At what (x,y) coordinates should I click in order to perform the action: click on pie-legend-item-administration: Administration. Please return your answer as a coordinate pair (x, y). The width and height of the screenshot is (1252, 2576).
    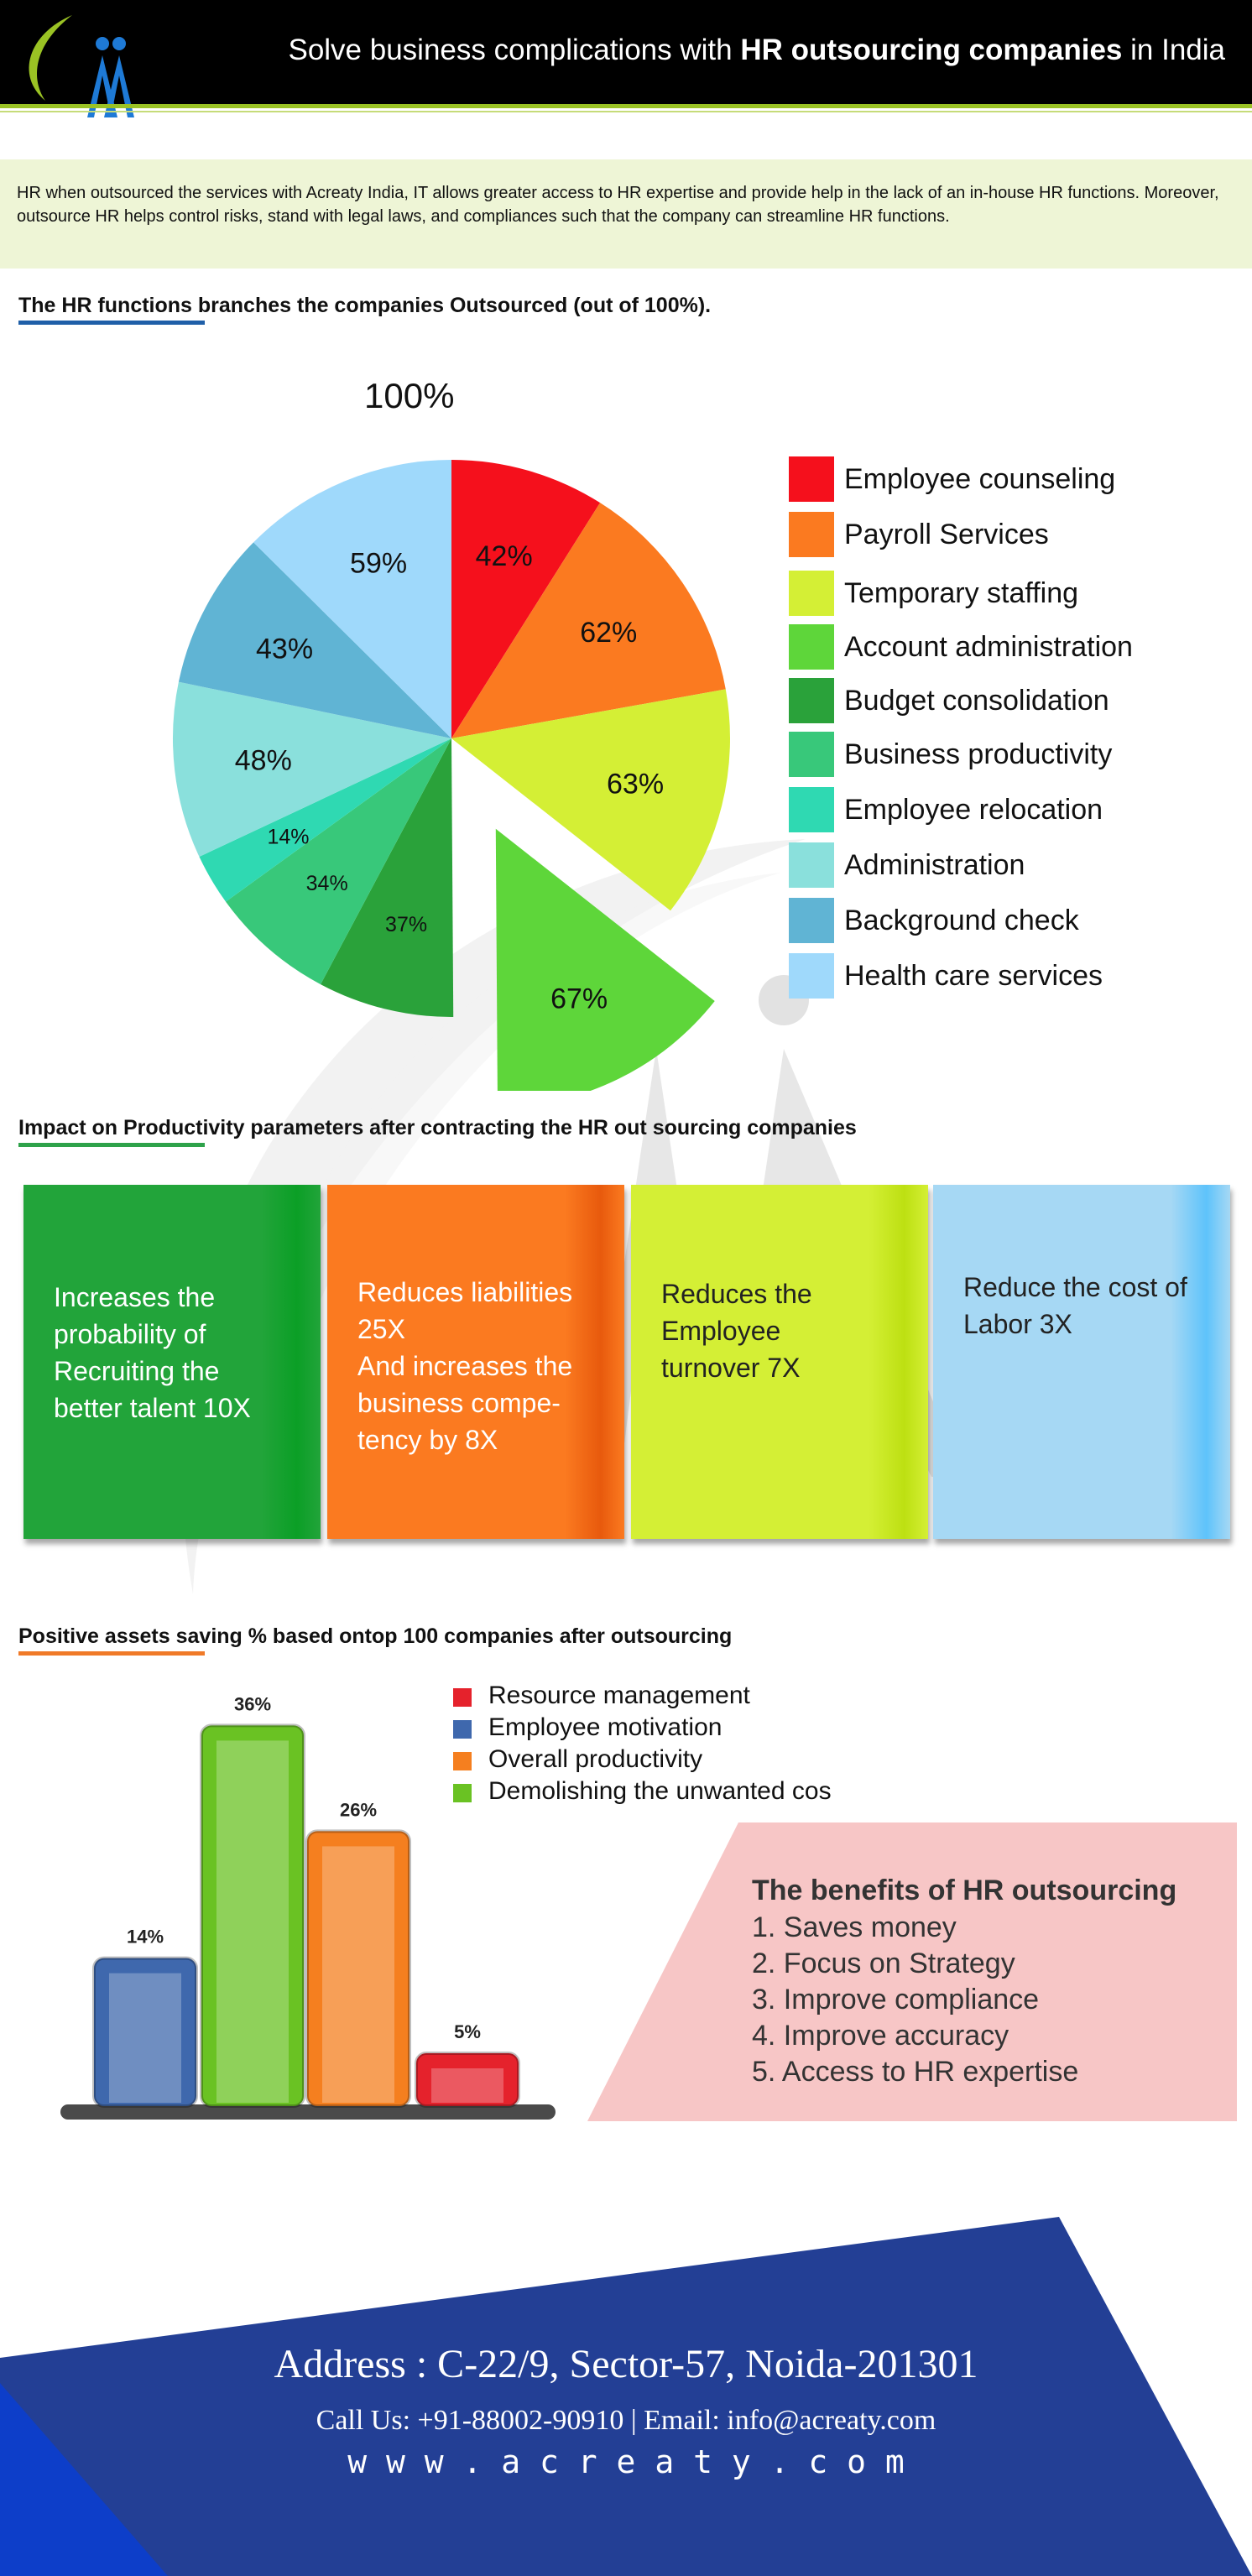
    Looking at the image, I should click on (1007, 865).